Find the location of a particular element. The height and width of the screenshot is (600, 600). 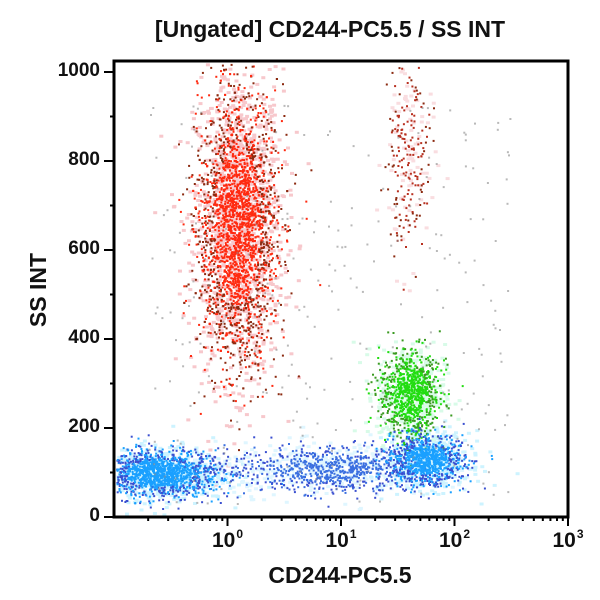

chart-title: [Ungated] CD244-PC5.5 / SS INT is located at coordinates (330, 29).